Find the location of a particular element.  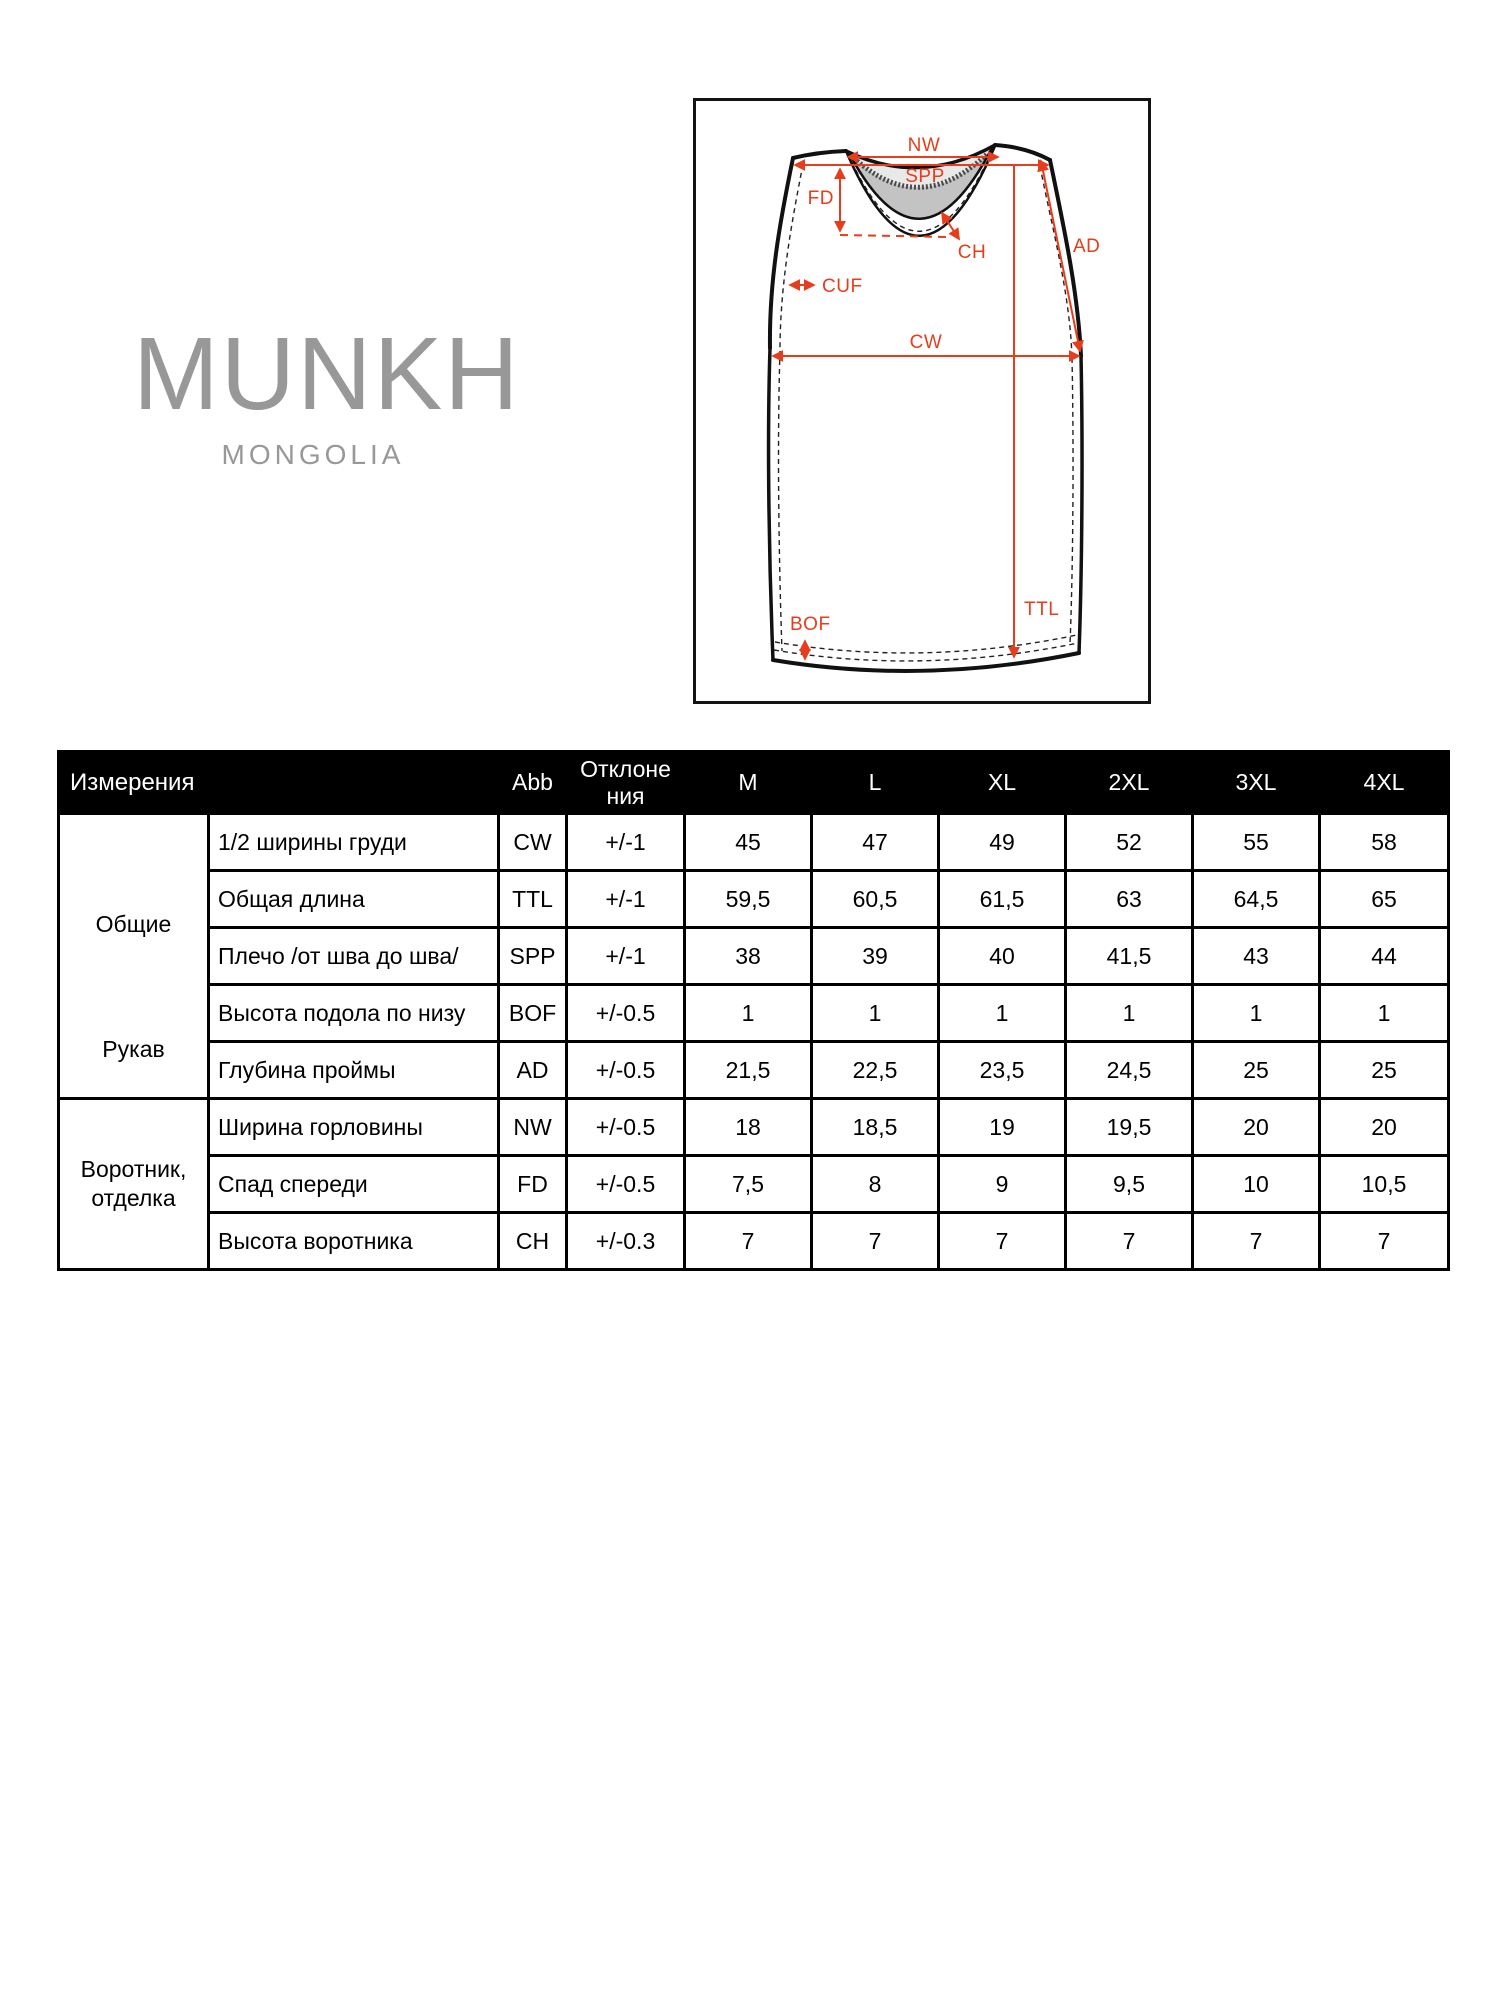

cell-value: 10 is located at coordinates (1256, 1184).